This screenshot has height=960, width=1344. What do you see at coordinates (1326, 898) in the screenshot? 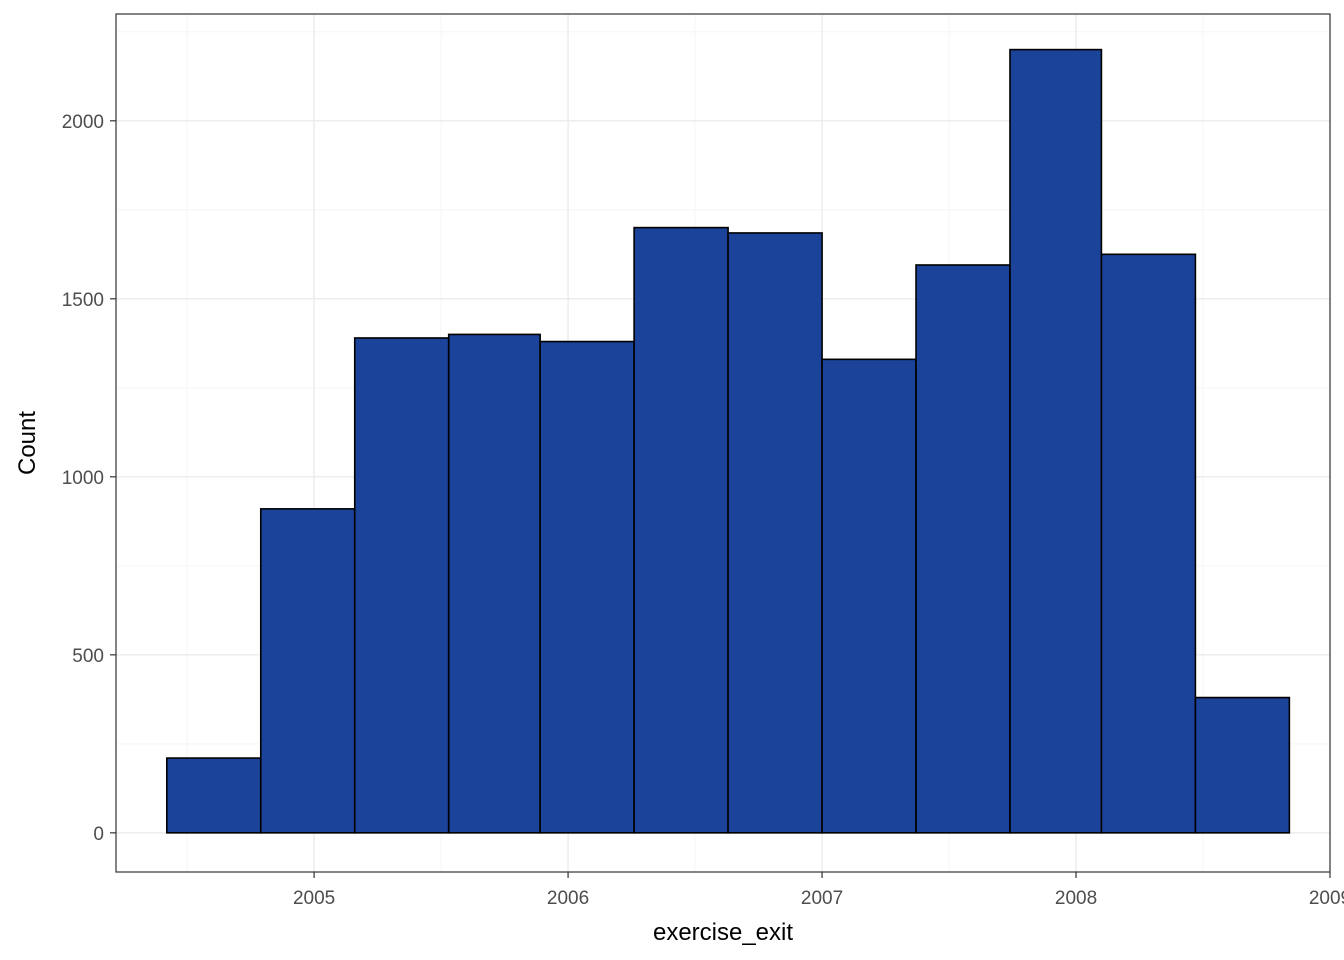
I see `x-tick-label: 2009` at bounding box center [1326, 898].